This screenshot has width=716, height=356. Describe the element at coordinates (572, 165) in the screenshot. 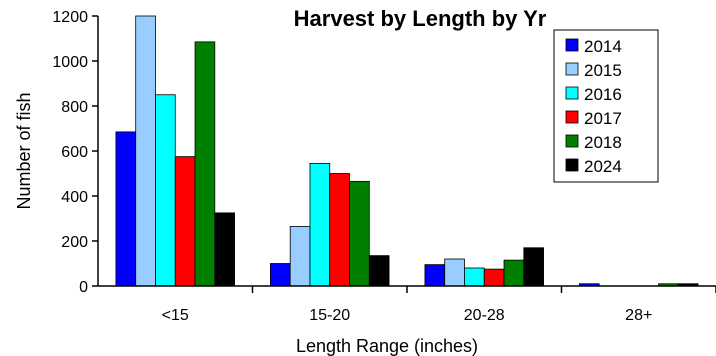

I see `legend-swatch-2024` at that location.